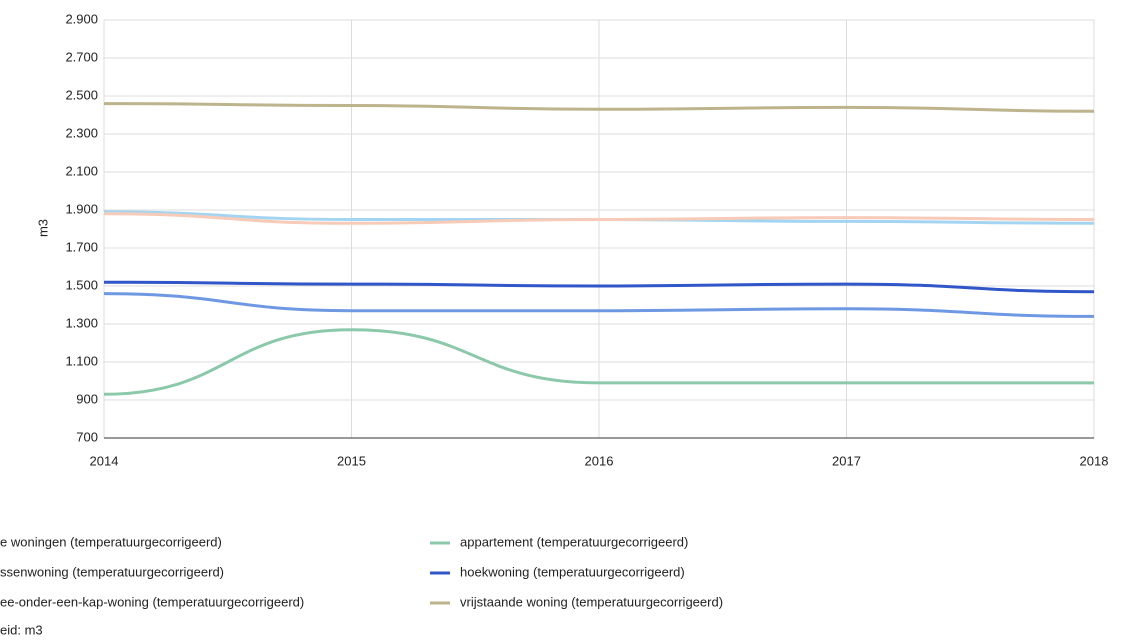 This screenshot has width=1125, height=641. Describe the element at coordinates (351, 460) in the screenshot. I see `x-tick-label: 2015` at that location.